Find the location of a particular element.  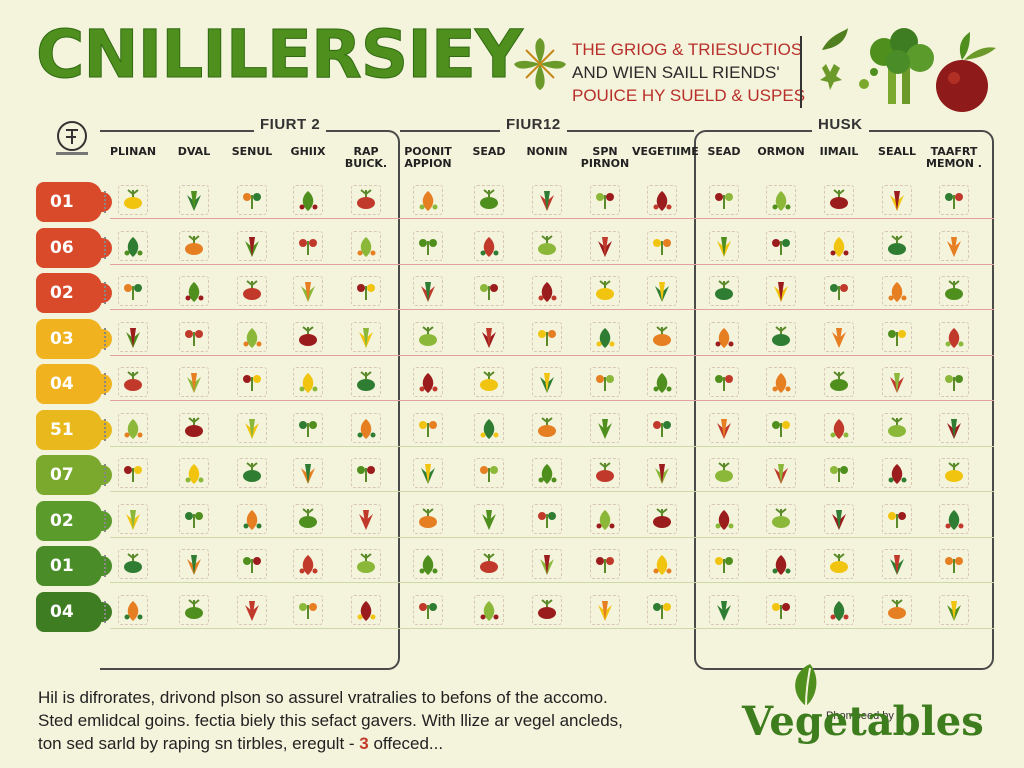

row-label: 07 is located at coordinates (74, 475).